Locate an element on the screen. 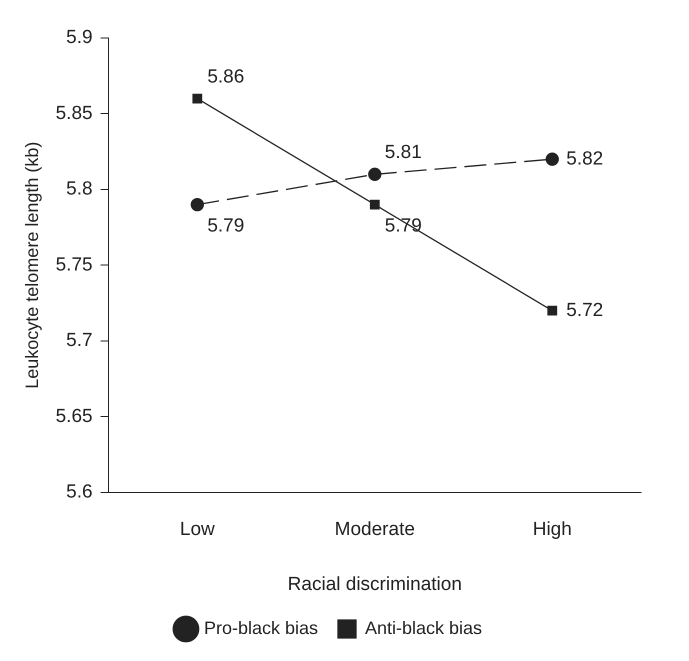 This screenshot has height=661, width=689. x-tick-label: Low is located at coordinates (198, 529).